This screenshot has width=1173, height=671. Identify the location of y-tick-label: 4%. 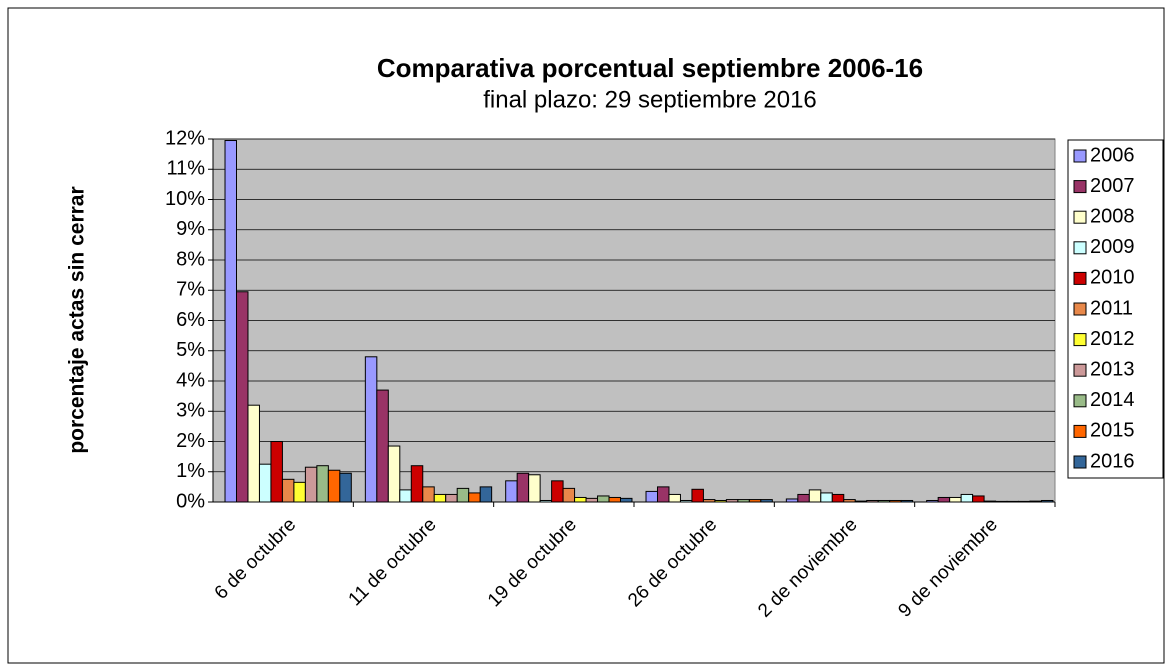
(190, 380).